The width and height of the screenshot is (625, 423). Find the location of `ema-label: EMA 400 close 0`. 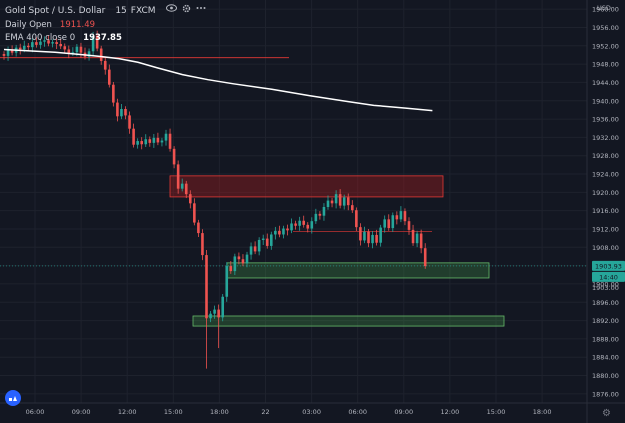

ema-label: EMA 400 close 0 is located at coordinates (40, 38).